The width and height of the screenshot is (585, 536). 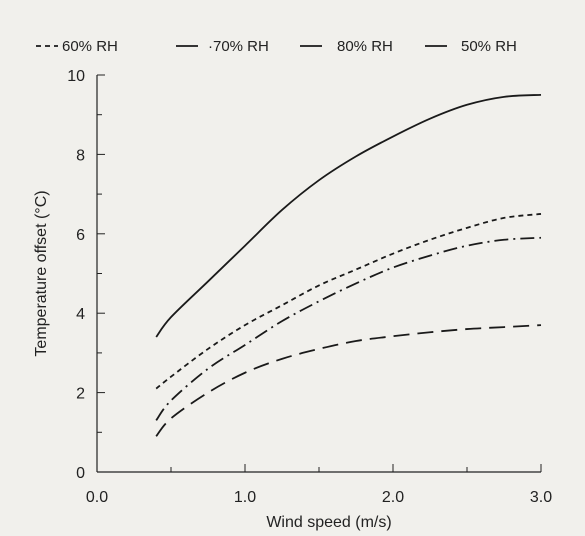 I want to click on x-axis: 0.0 1.0 2.0 3.0, so click(x=319, y=485).